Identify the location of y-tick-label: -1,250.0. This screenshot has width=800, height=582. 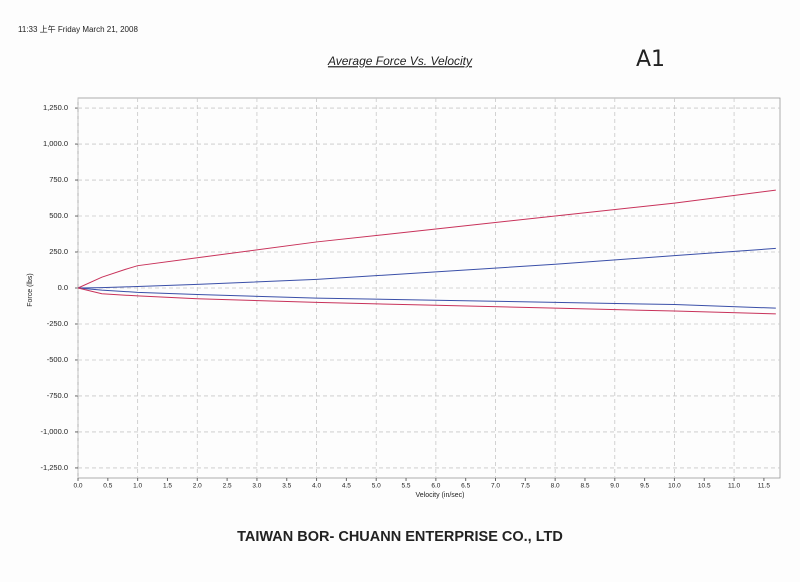
(54, 467).